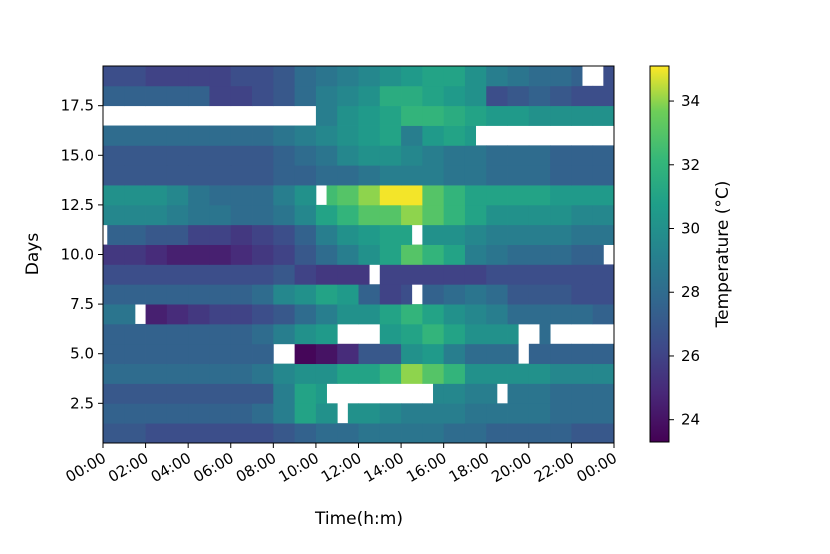  Describe the element at coordinates (86, 467) in the screenshot. I see `x-tick-label: 00:00` at that location.